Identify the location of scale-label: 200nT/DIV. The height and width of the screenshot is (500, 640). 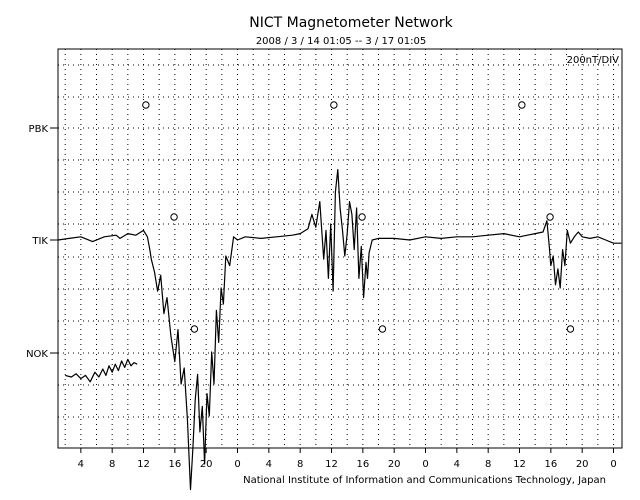
(593, 60).